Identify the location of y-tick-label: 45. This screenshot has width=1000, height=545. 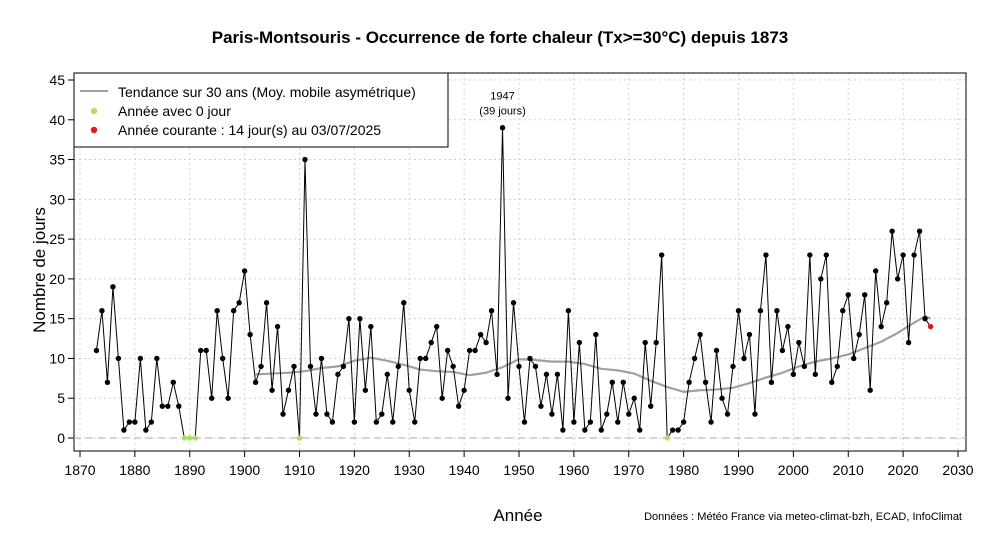
(57, 80).